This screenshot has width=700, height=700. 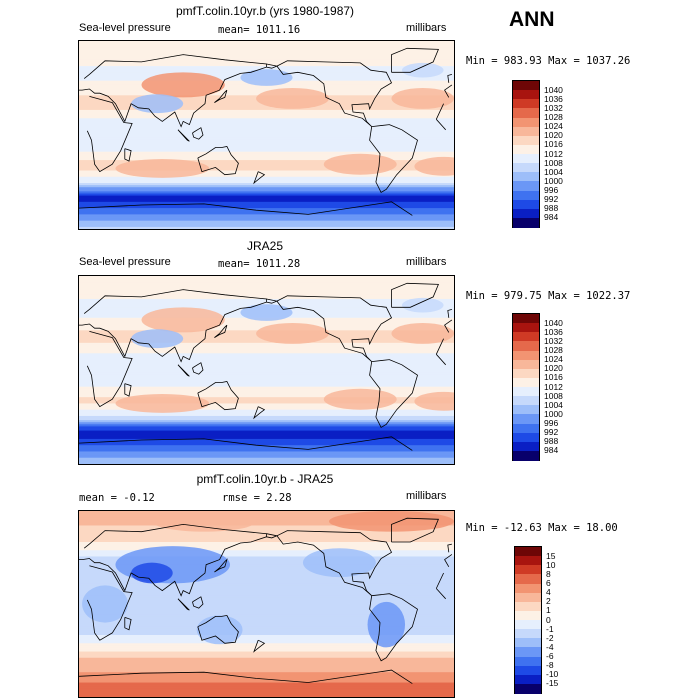 I want to click on panel-2-coastlines, so click(x=266, y=366).